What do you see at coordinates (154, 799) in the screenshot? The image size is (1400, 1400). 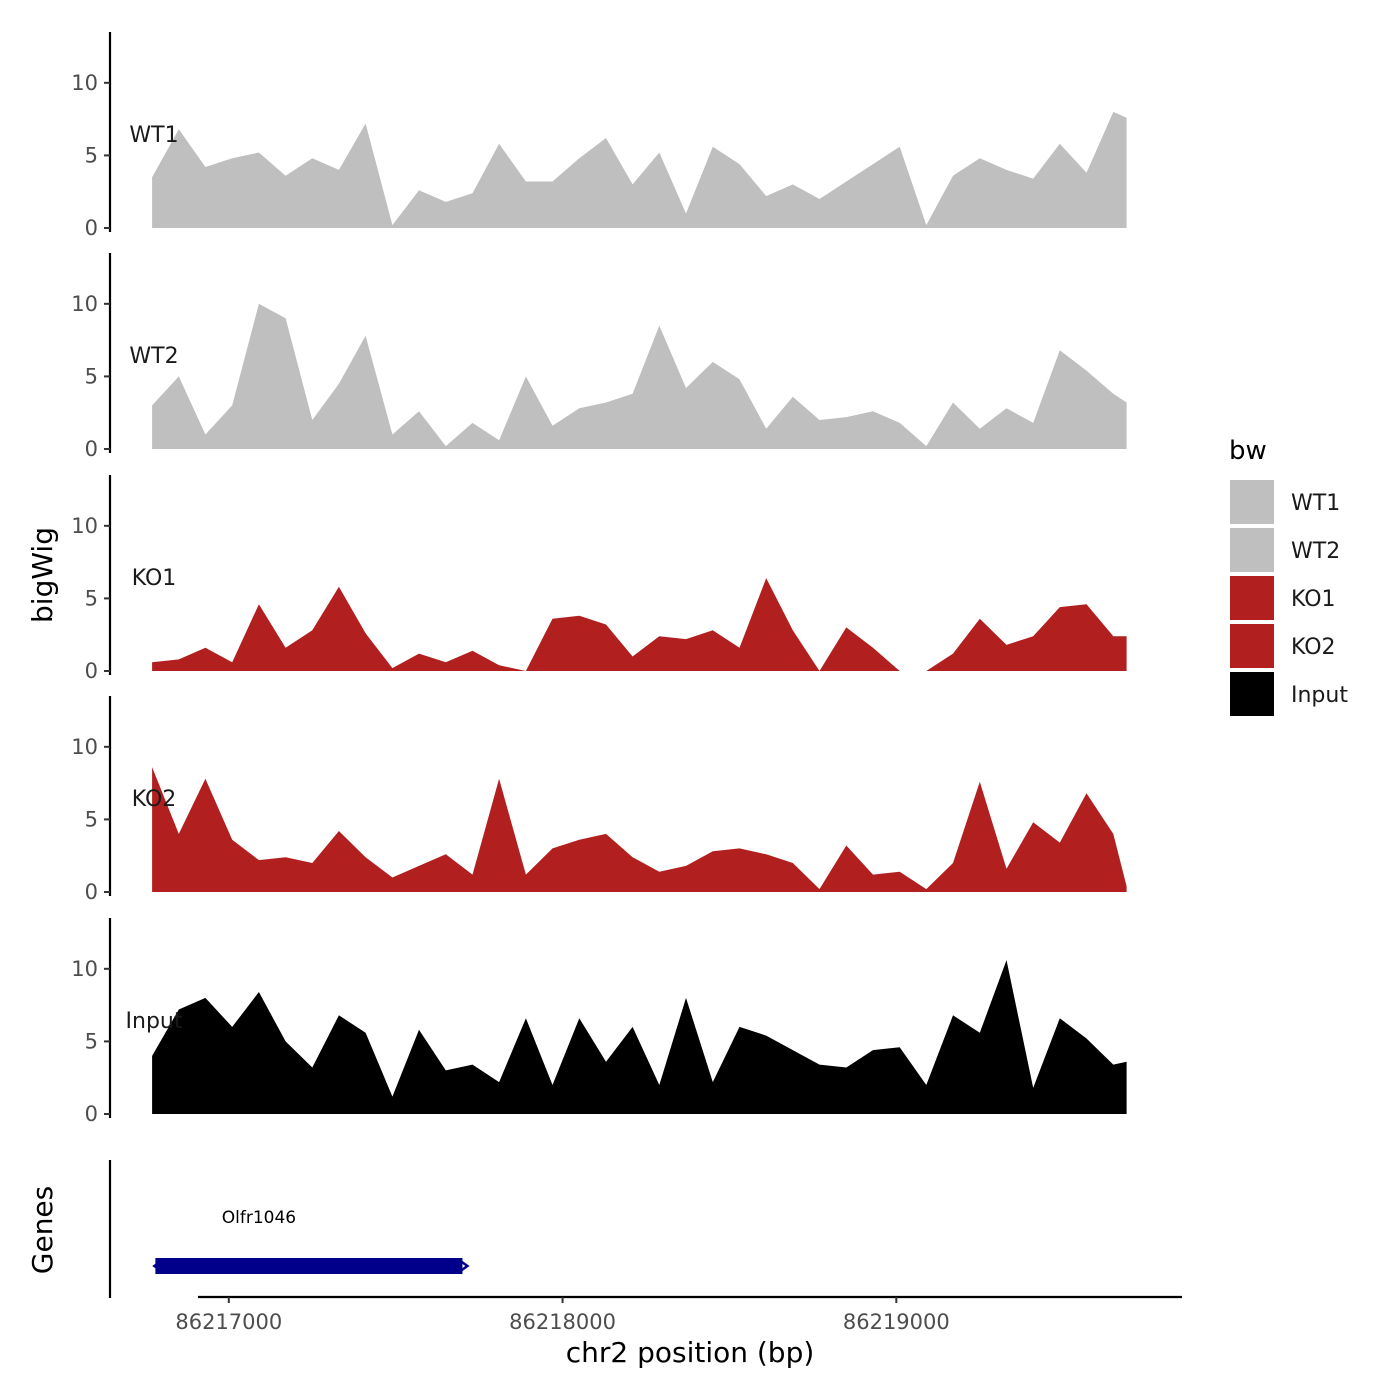 I see `track-label: KO2` at bounding box center [154, 799].